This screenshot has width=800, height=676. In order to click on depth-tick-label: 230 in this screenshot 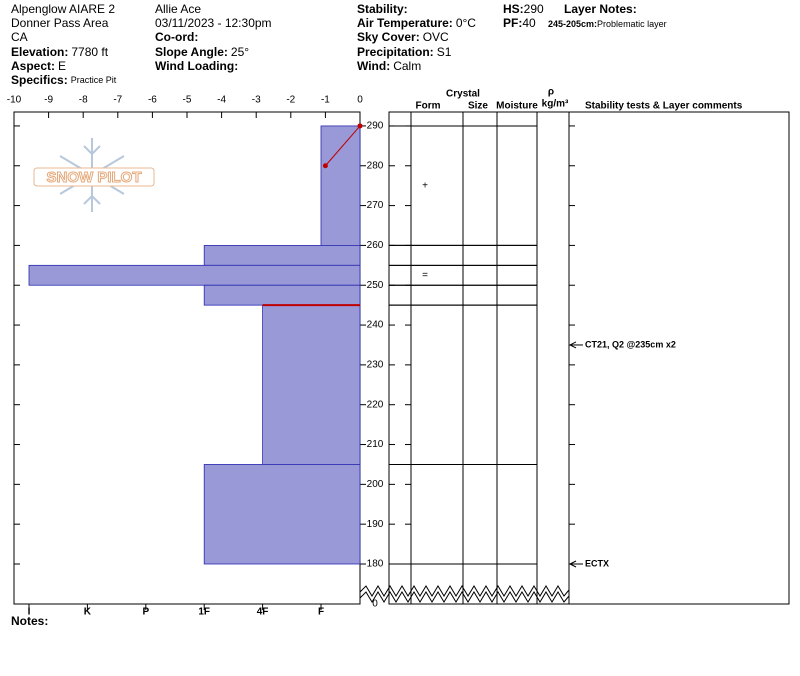, I will do `click(375, 365)`.